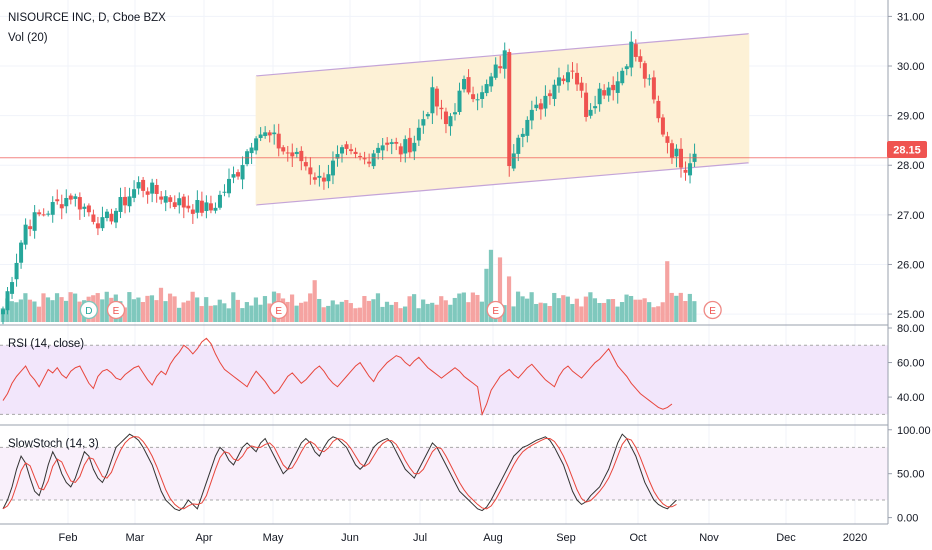 The image size is (932, 550). What do you see at coordinates (907, 149) in the screenshot?
I see `price-tag-box` at bounding box center [907, 149].